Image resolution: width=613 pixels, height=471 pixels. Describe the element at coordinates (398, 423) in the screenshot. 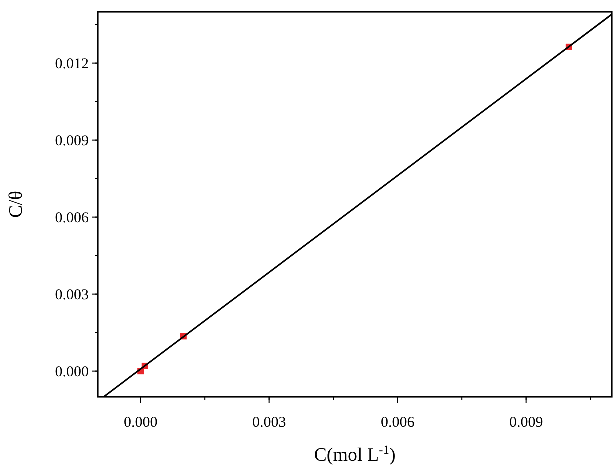

I see `x-tick-label: 0.006` at that location.